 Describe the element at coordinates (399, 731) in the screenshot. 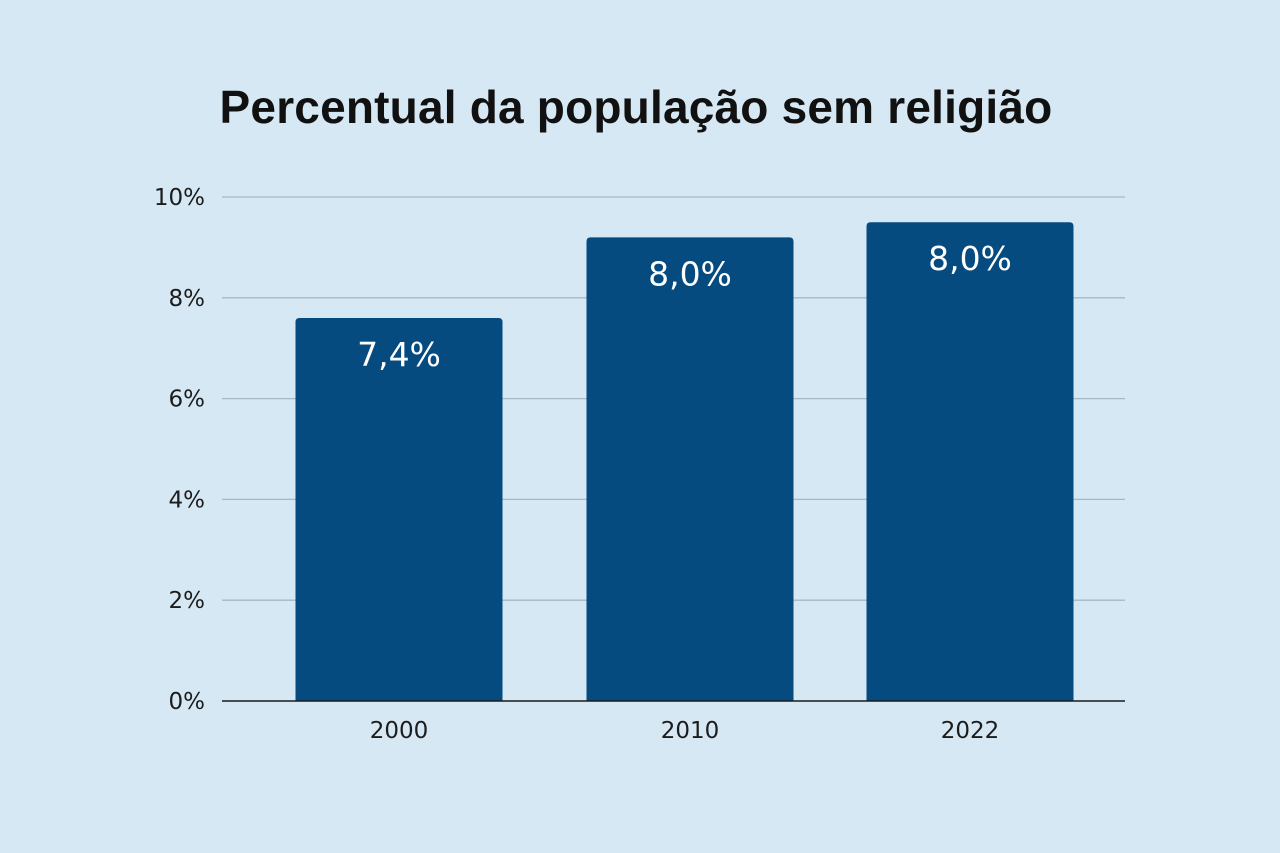

I see `x-category-label: 2000` at that location.